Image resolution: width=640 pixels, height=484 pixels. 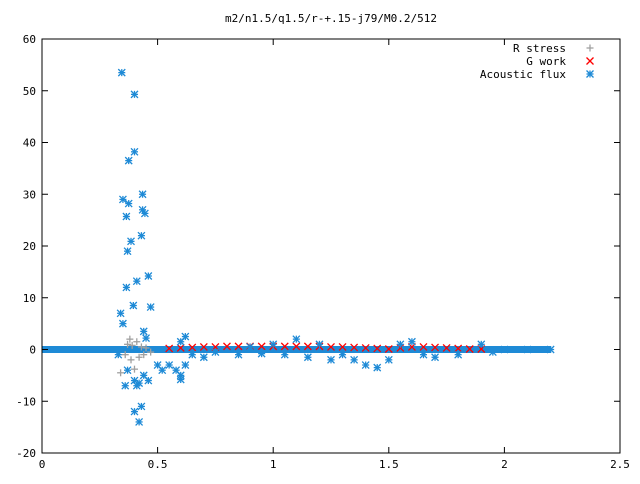 I want to click on x-tick-label: 2, so click(x=504, y=464).